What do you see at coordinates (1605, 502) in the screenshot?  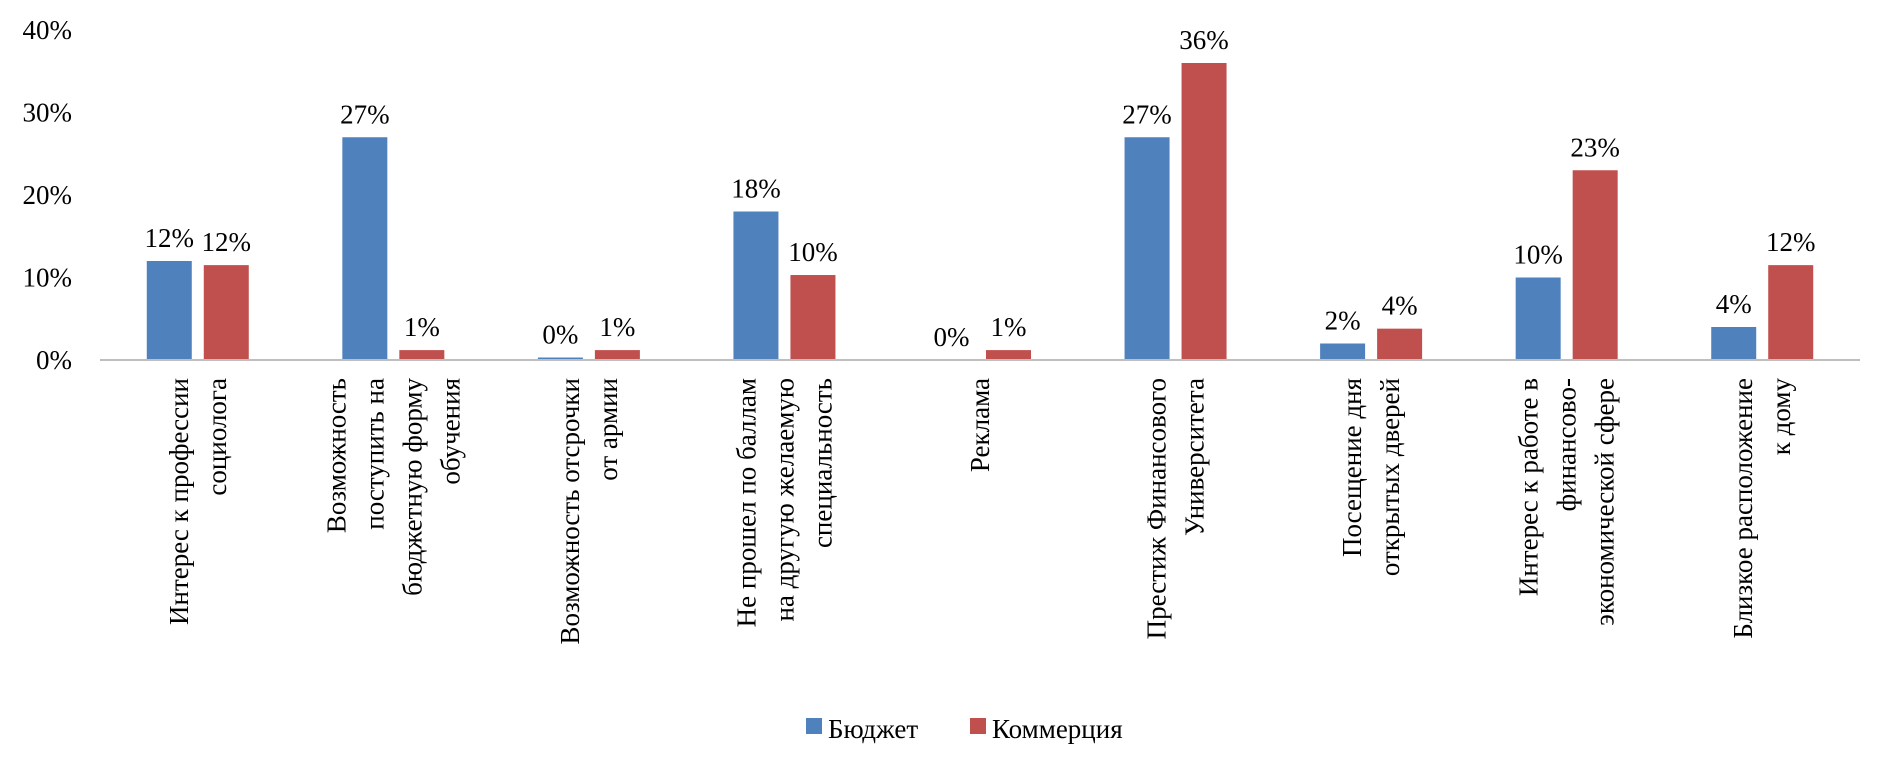 I see `category-label-line: экономической сфере` at bounding box center [1605, 502].